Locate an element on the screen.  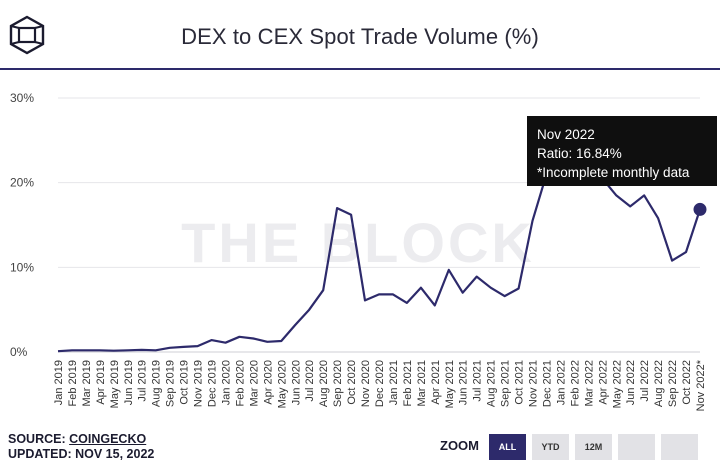
x-tick-label: Jan 2021 is located at coordinates (394, 382).